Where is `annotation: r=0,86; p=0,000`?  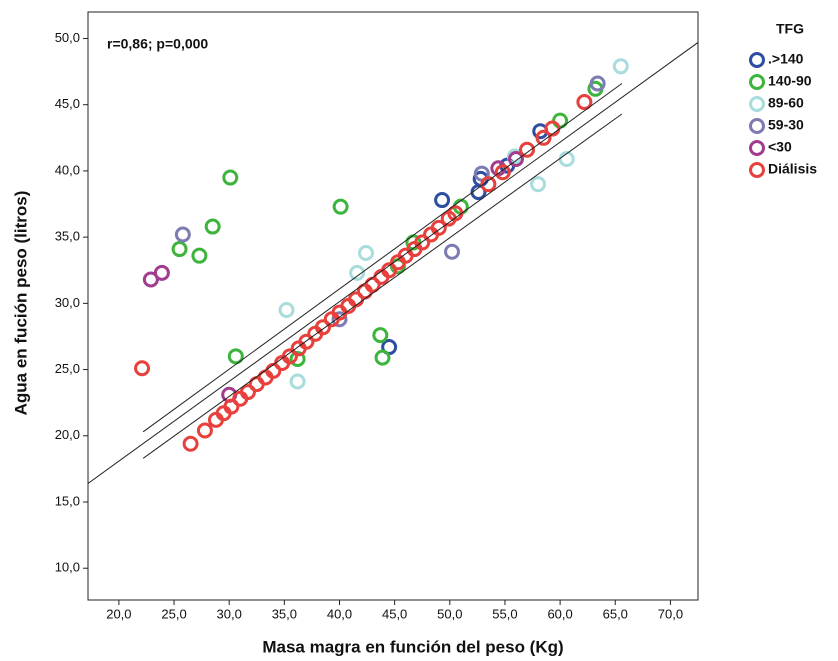 annotation: r=0,86; p=0,000 is located at coordinates (157, 44).